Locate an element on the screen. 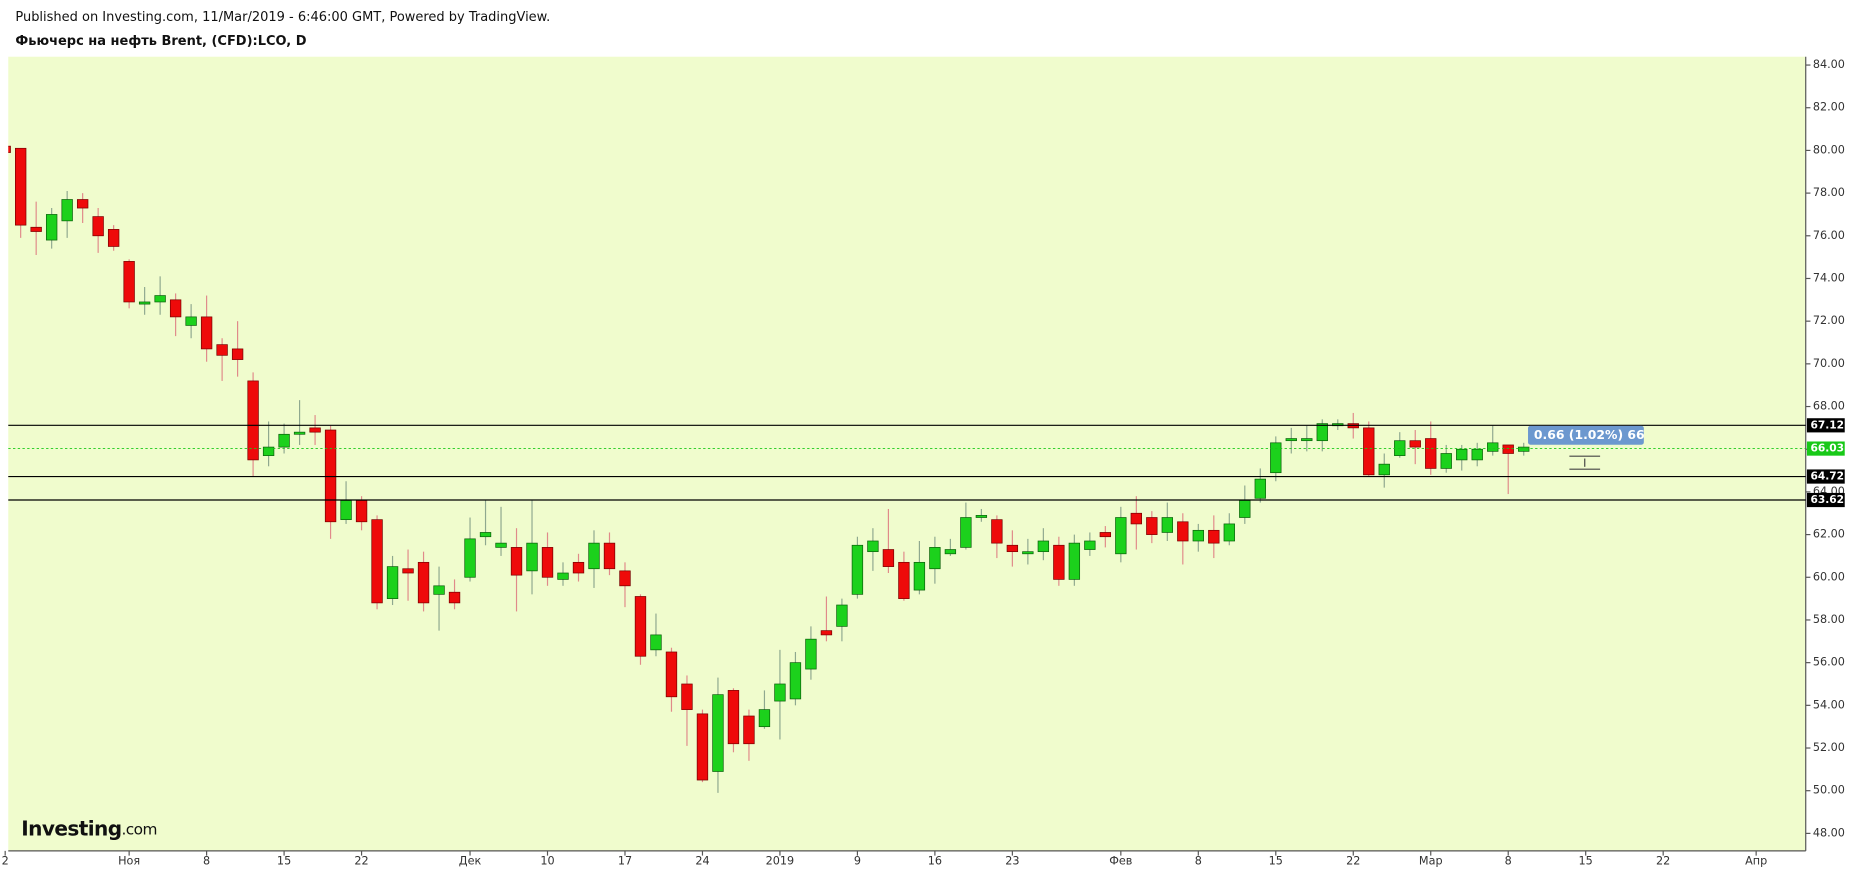 Image resolution: width=1853 pixels, height=875 pixels. logo-suffix: .com is located at coordinates (139, 829).